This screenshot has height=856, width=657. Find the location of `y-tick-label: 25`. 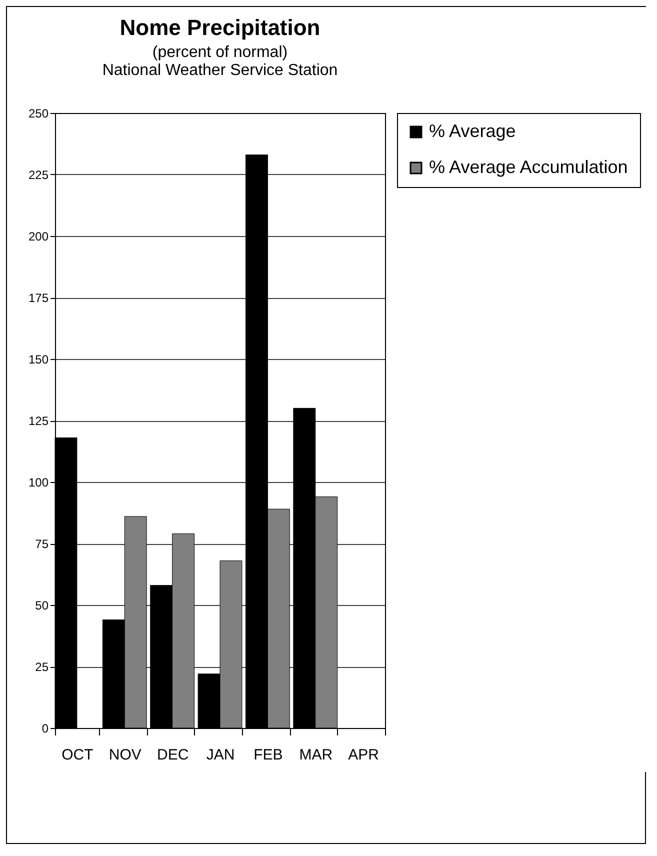

y-tick-label: 25 is located at coordinates (42, 667).